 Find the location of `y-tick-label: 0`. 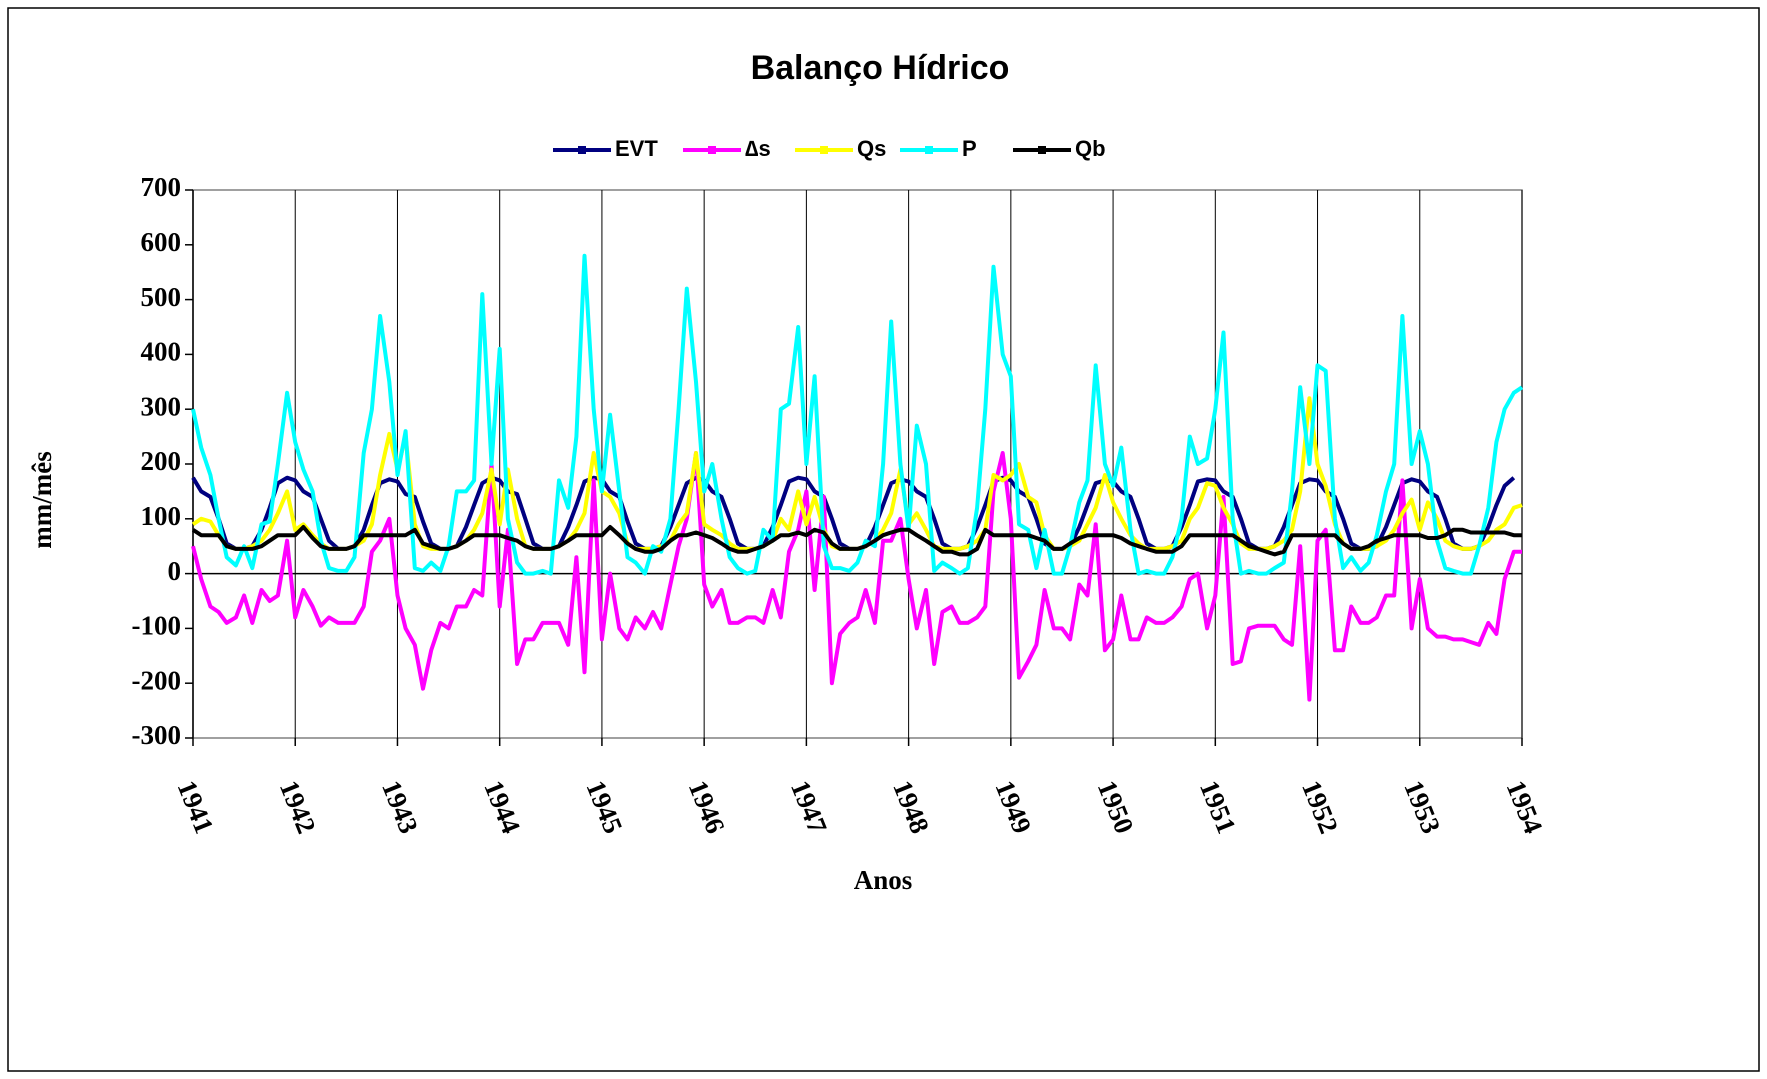

y-tick-label: 0 is located at coordinates (175, 571).